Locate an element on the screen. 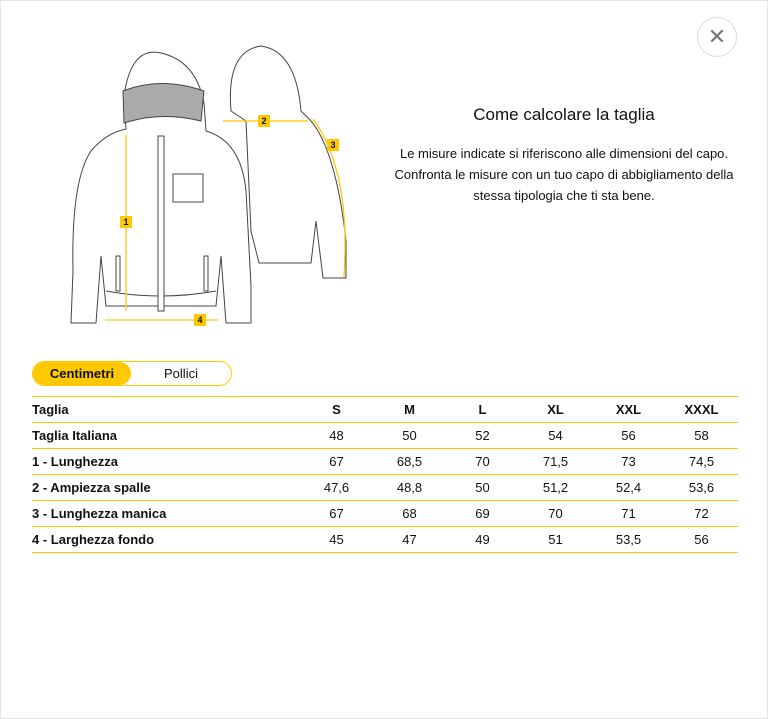 The height and width of the screenshot is (719, 768). unit-pollici-button: Pollici is located at coordinates (181, 373).